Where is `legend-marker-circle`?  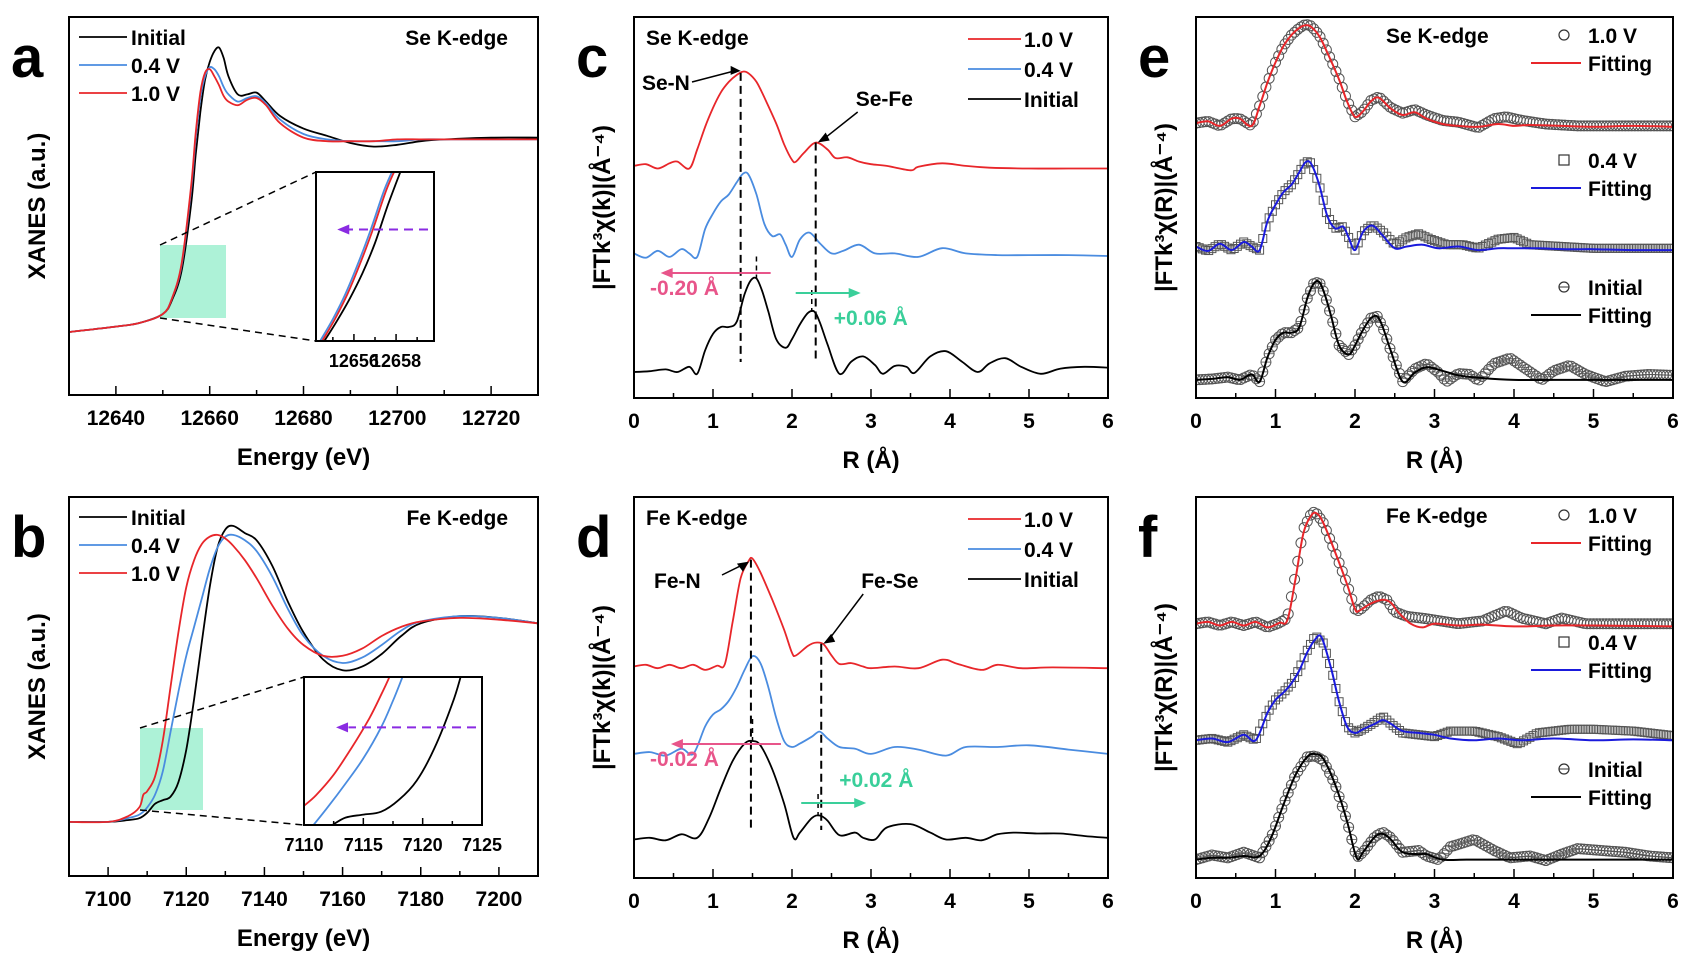
legend-marker-circle is located at coordinates (1564, 35).